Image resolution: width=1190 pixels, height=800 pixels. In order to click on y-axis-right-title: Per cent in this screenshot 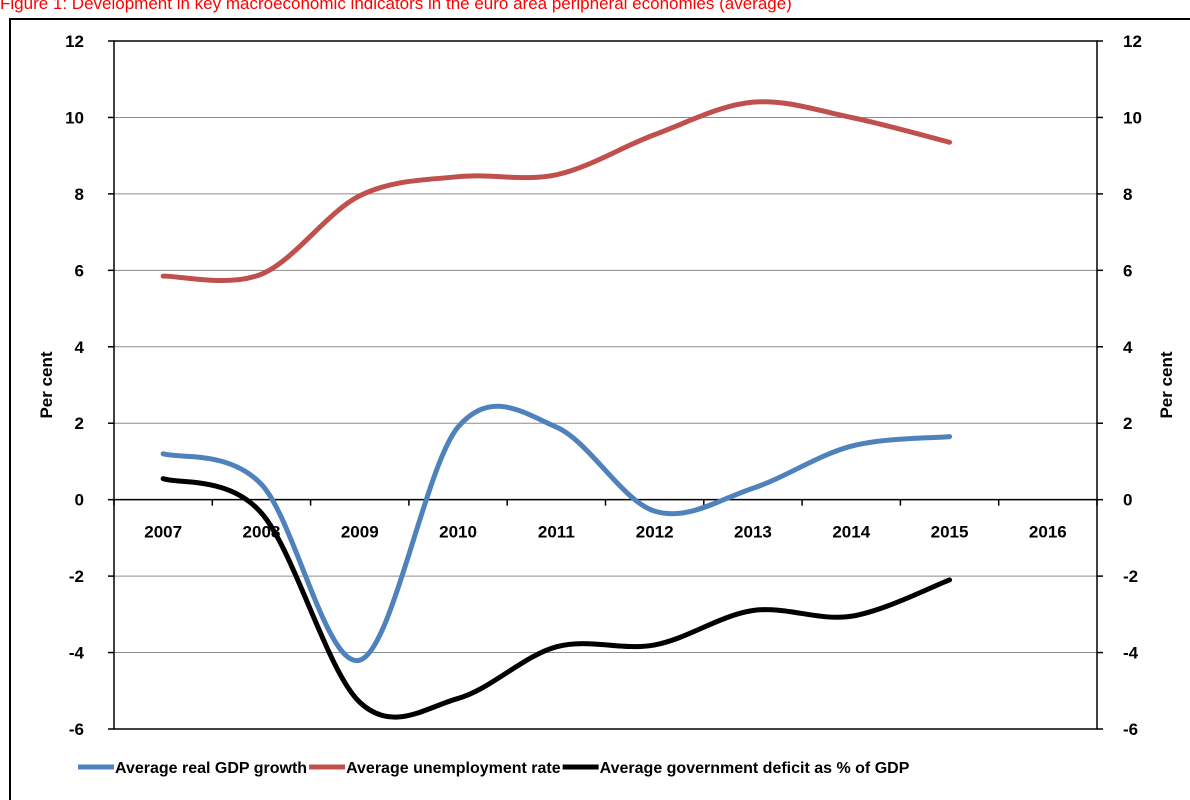, I will do `click(1166, 384)`.